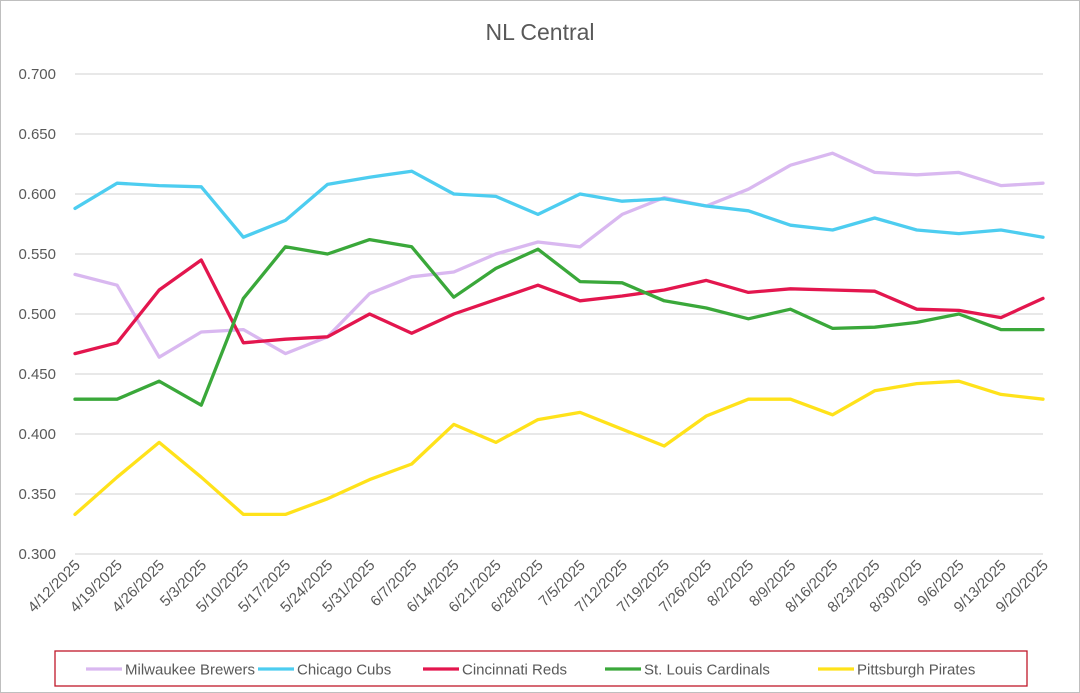  What do you see at coordinates (514, 670) in the screenshot?
I see `legend-label: Cincinnati Reds` at bounding box center [514, 670].